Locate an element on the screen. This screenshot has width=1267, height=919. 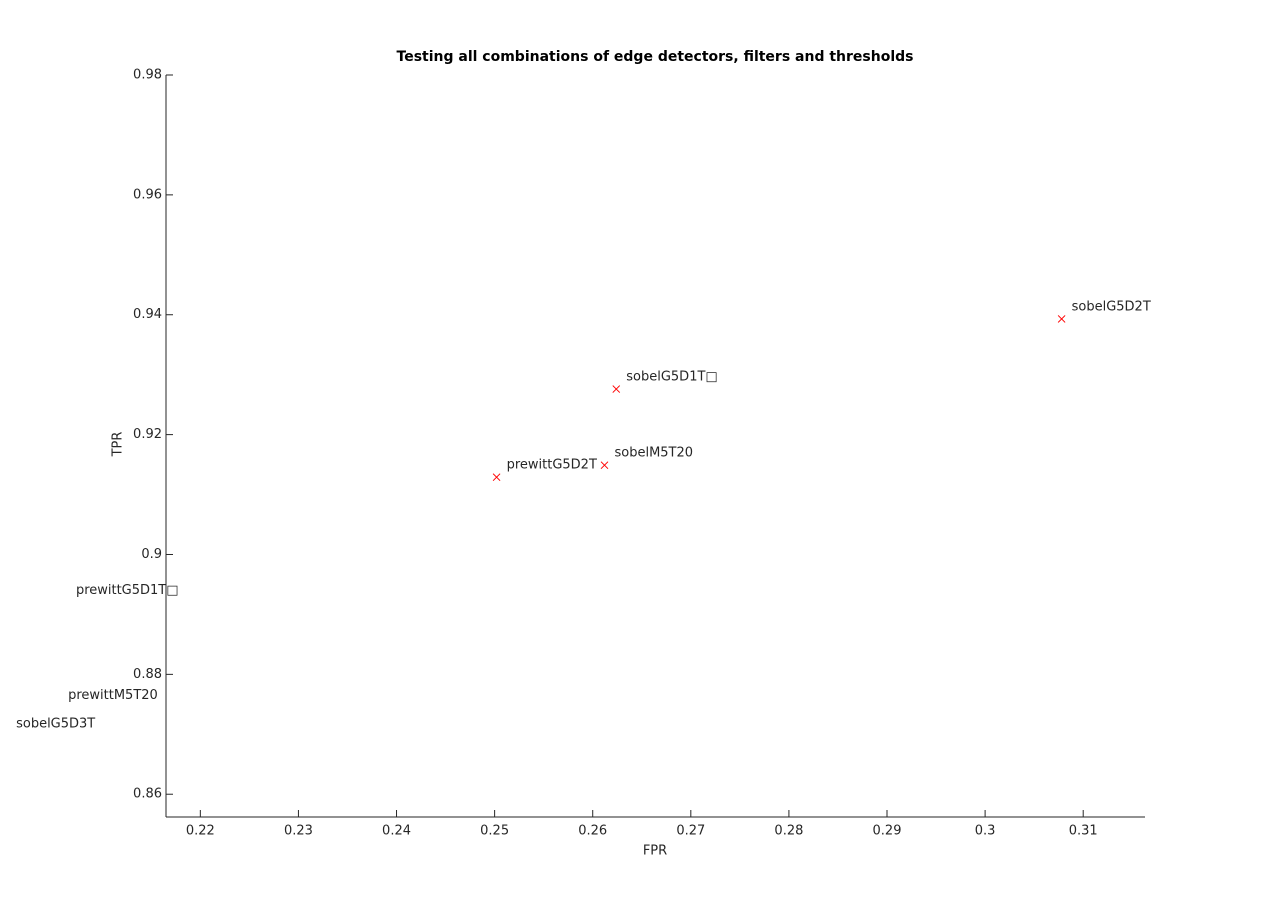
x-tick-label: 0.26 is located at coordinates (592, 831).